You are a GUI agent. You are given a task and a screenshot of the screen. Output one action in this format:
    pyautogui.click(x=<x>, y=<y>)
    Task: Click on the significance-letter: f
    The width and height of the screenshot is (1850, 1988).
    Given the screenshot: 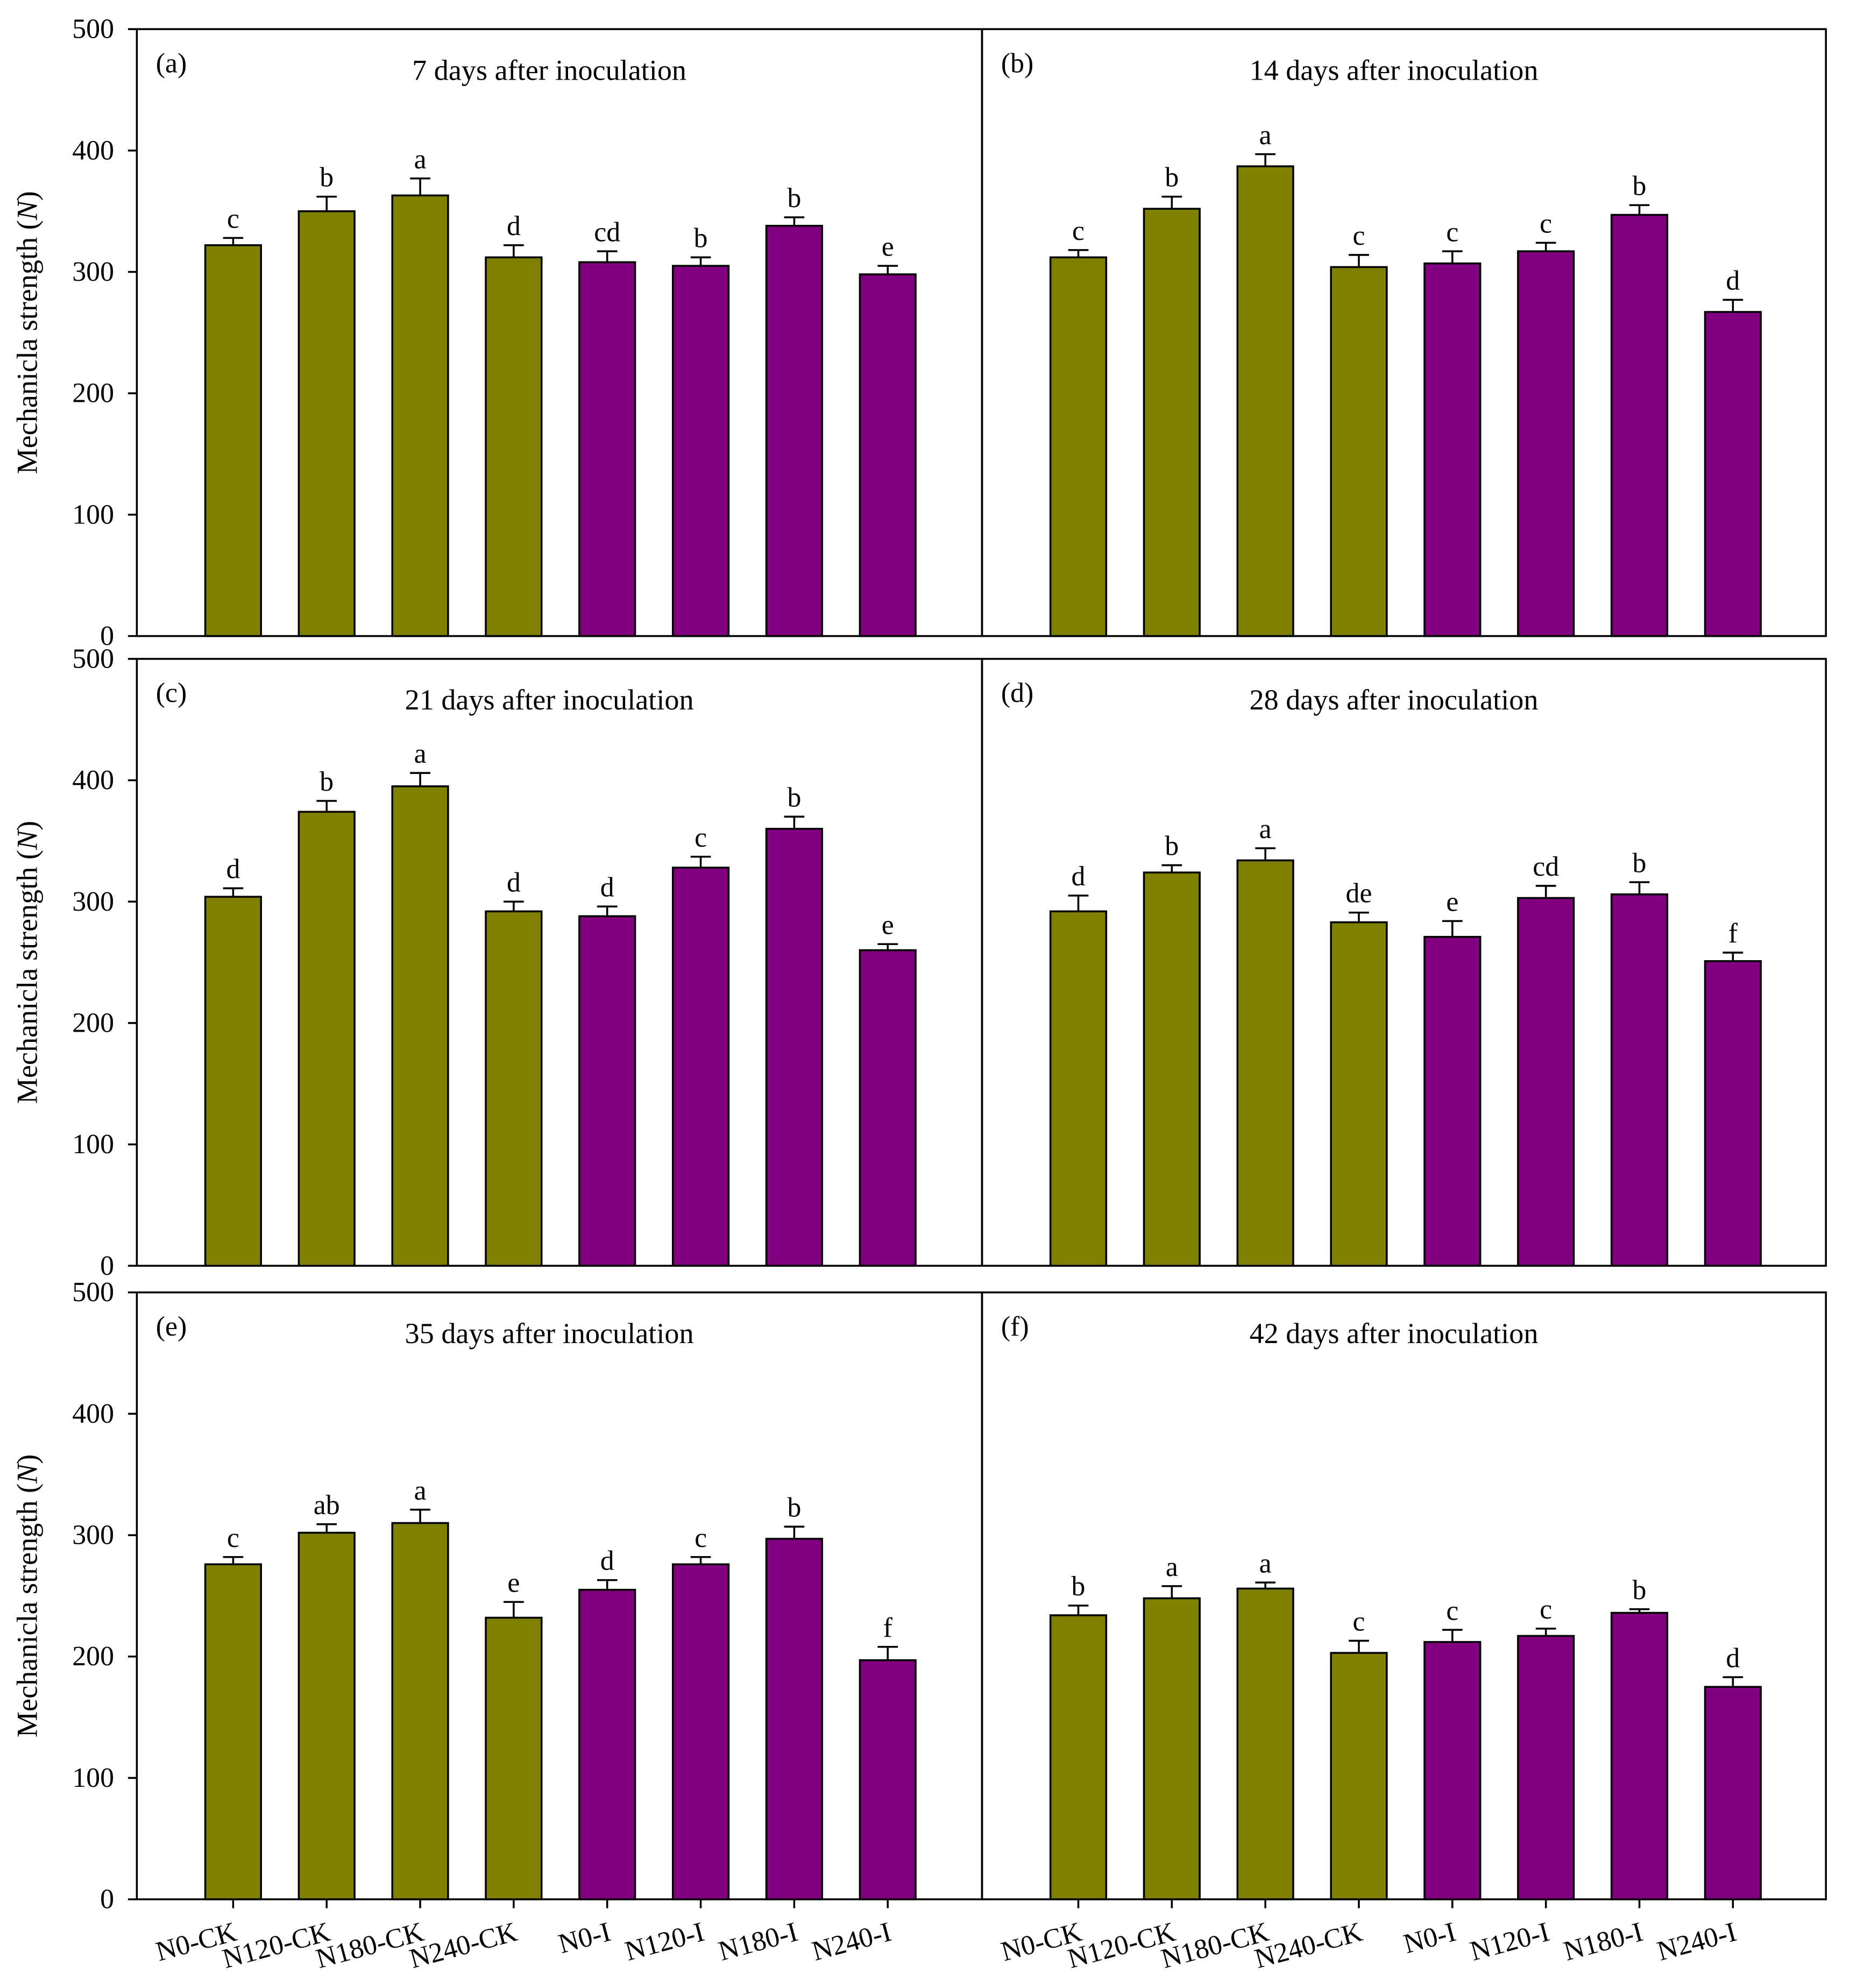 What is the action you would take?
    pyautogui.click(x=888, y=1628)
    